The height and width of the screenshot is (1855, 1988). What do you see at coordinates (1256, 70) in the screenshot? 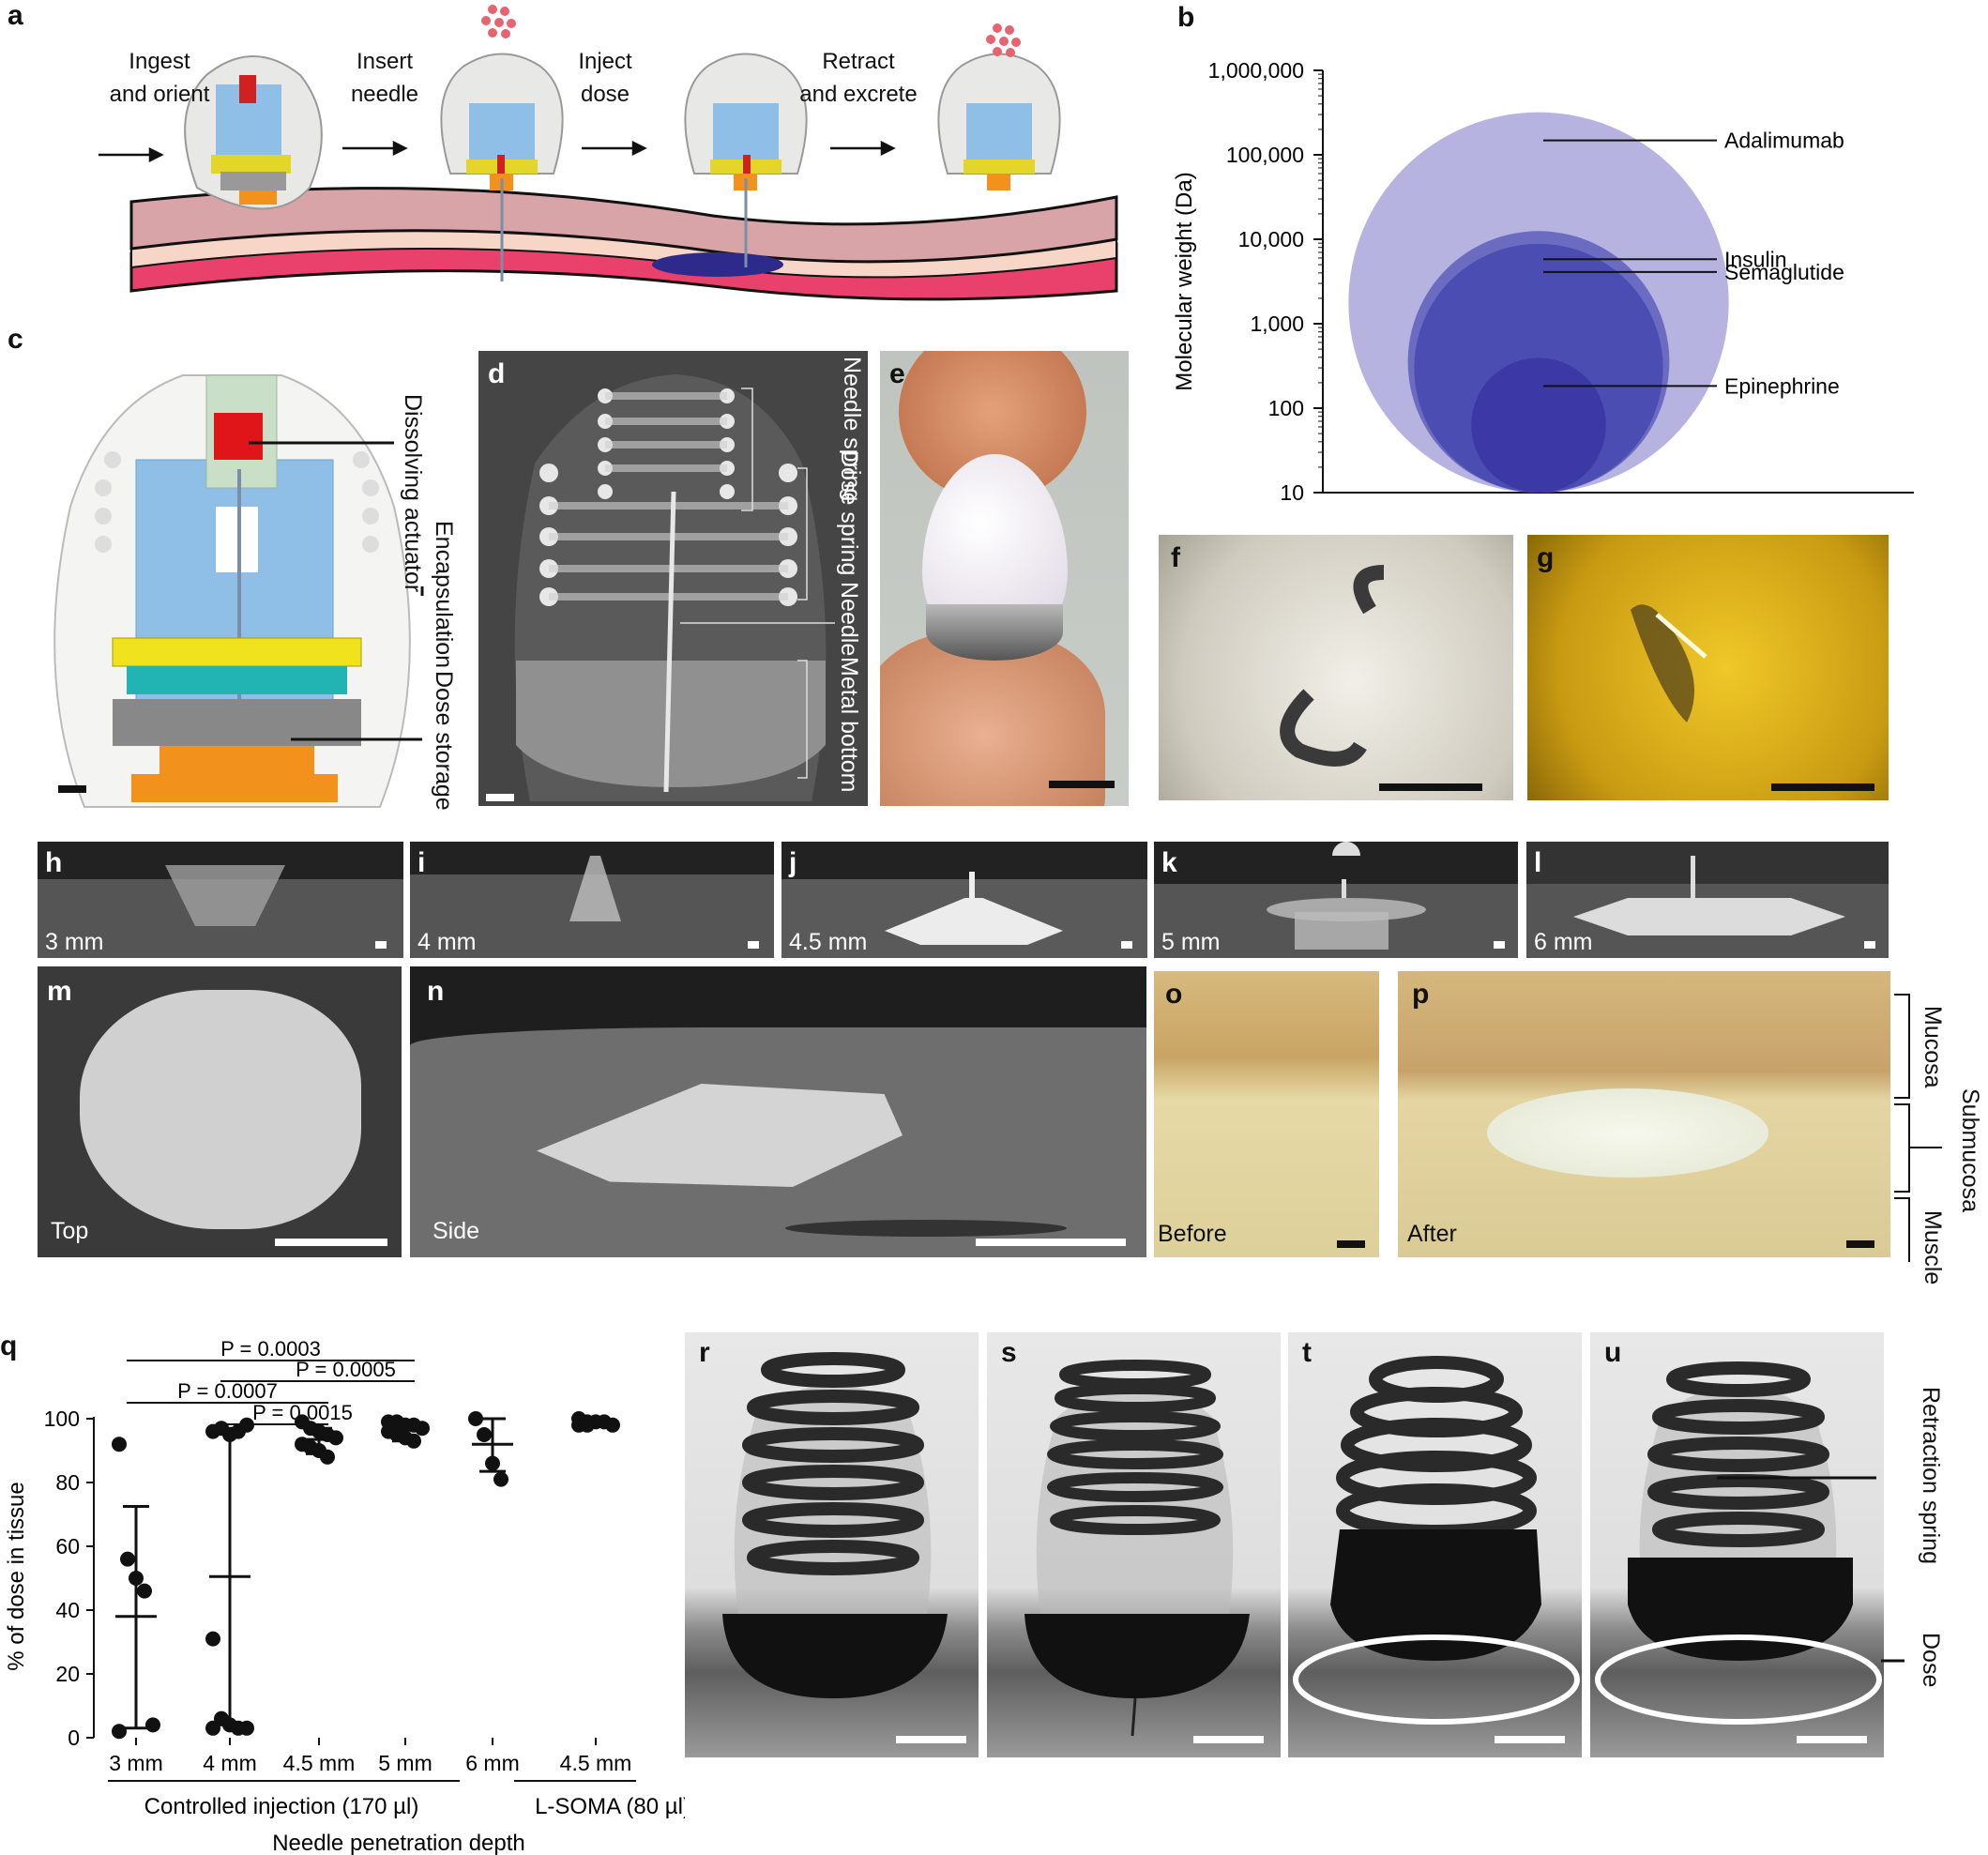
I see `chart-b-ytick-label: 1,000,000` at bounding box center [1256, 70].